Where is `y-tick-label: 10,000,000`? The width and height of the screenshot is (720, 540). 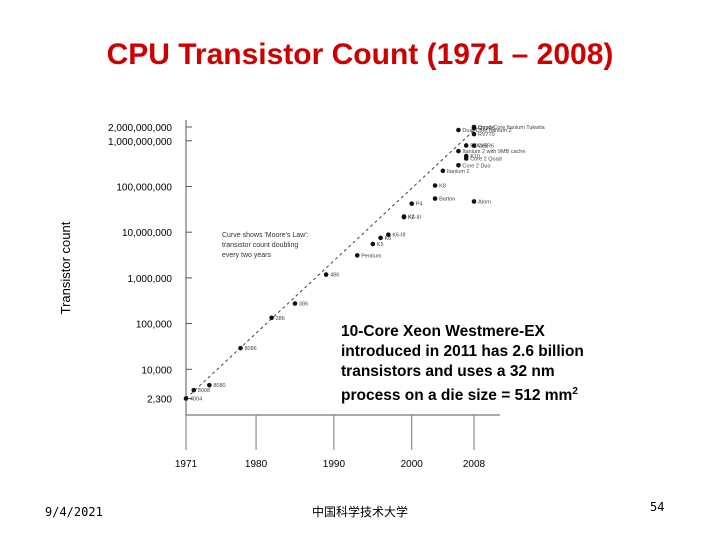 y-tick-label: 10,000,000 is located at coordinates (147, 233).